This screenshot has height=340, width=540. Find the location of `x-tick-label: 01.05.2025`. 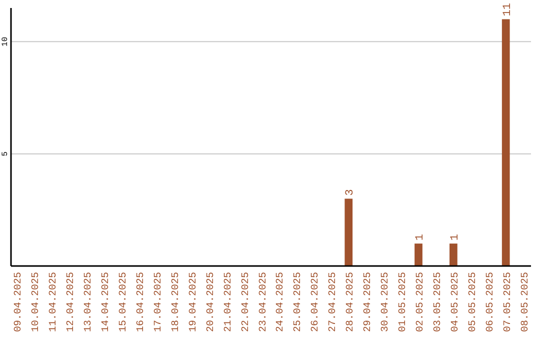

x-tick-label: 01.05.2025 is located at coordinates (404, 302).